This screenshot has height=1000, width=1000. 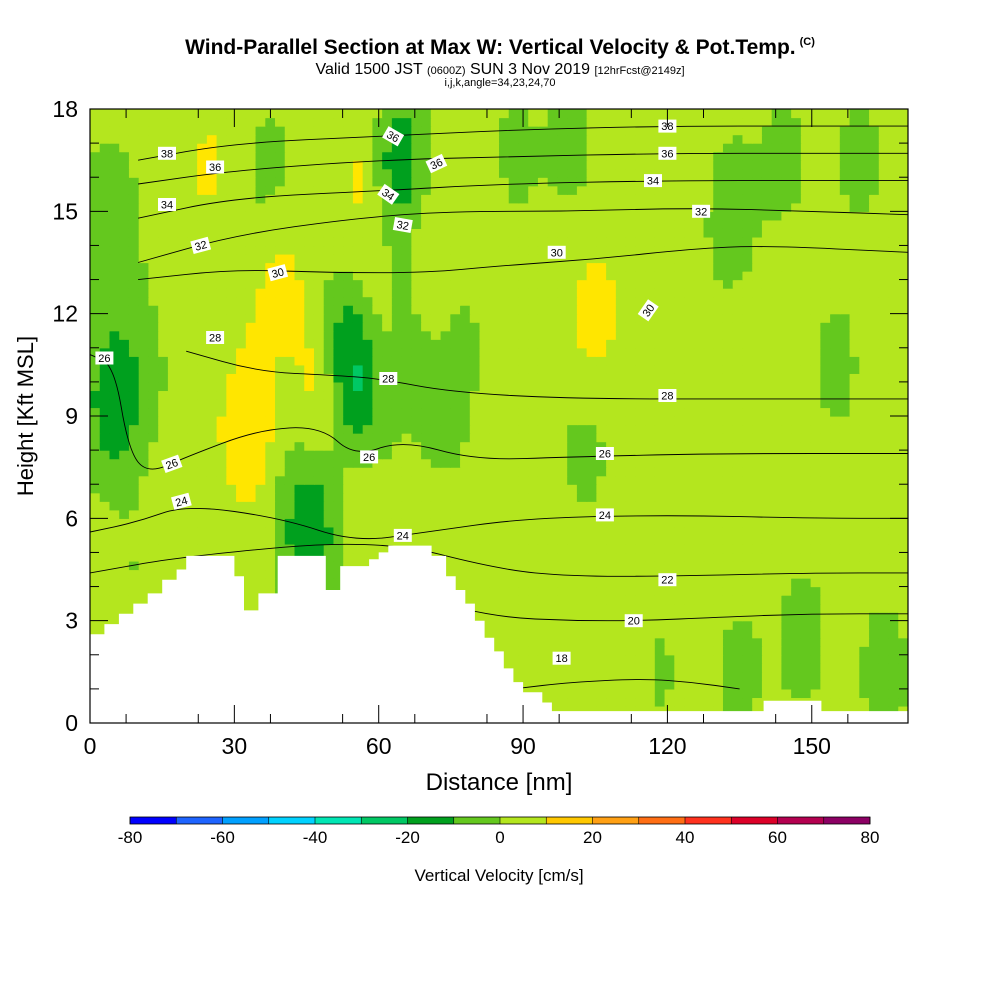 I want to click on valid-date: SUN 3 Nov 2019, so click(x=530, y=69).